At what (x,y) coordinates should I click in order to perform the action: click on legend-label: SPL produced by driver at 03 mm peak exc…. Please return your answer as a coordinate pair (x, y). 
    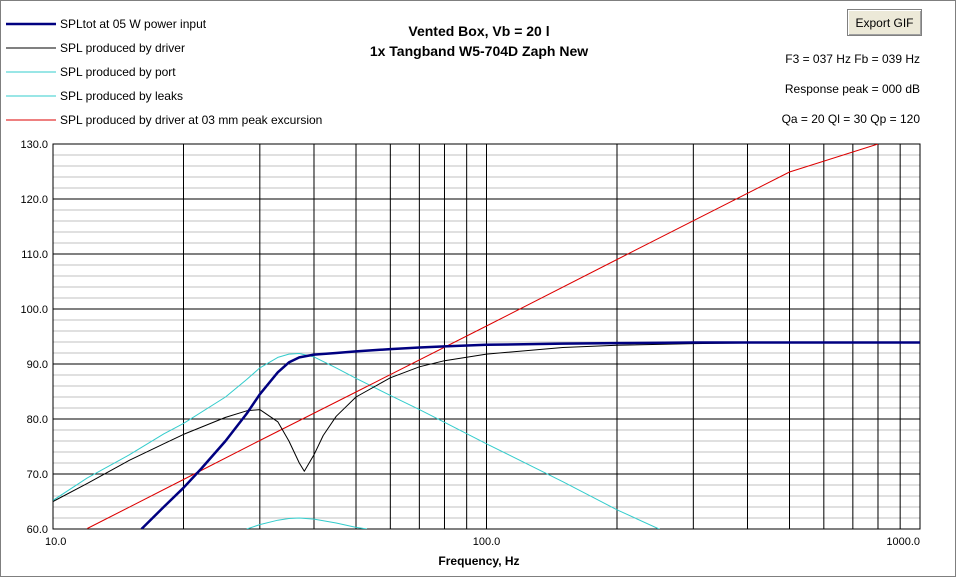
    Looking at the image, I should click on (191, 120).